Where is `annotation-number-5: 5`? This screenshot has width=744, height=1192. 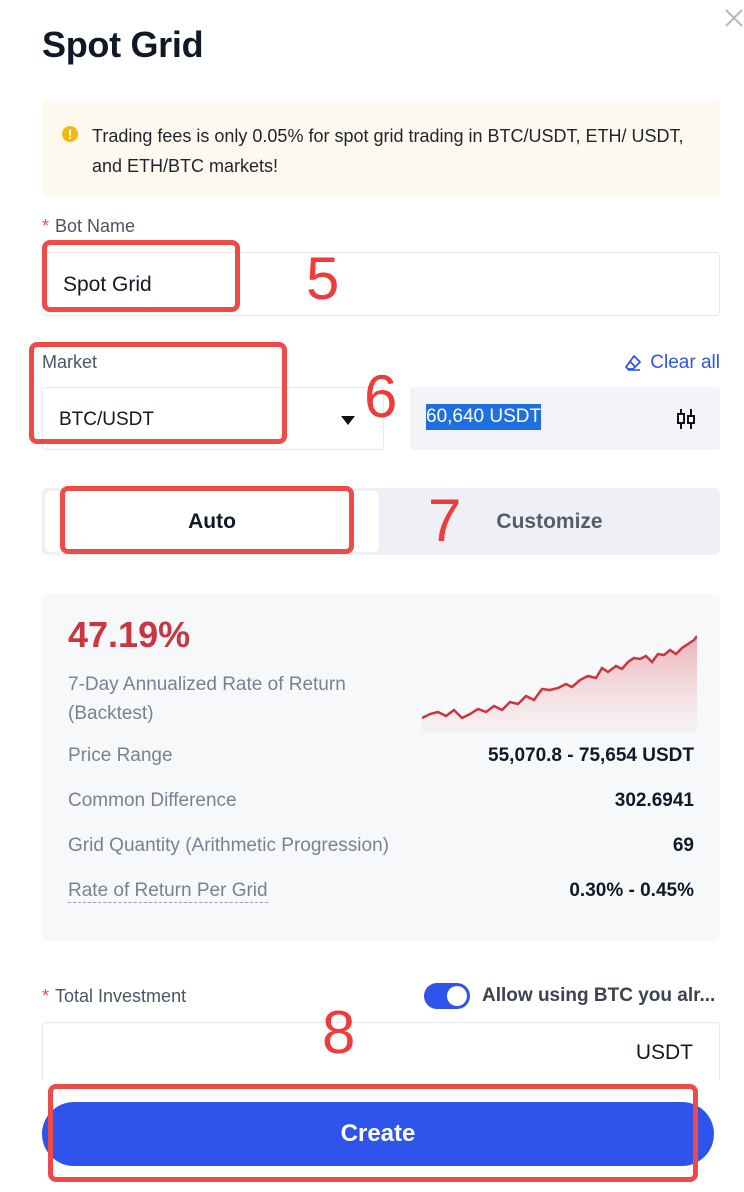 annotation-number-5: 5 is located at coordinates (323, 278).